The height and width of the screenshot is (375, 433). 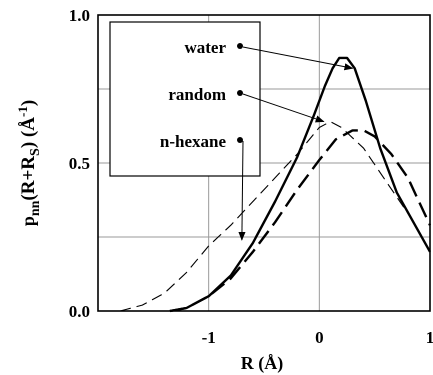 I want to click on legend-box, so click(x=185, y=99).